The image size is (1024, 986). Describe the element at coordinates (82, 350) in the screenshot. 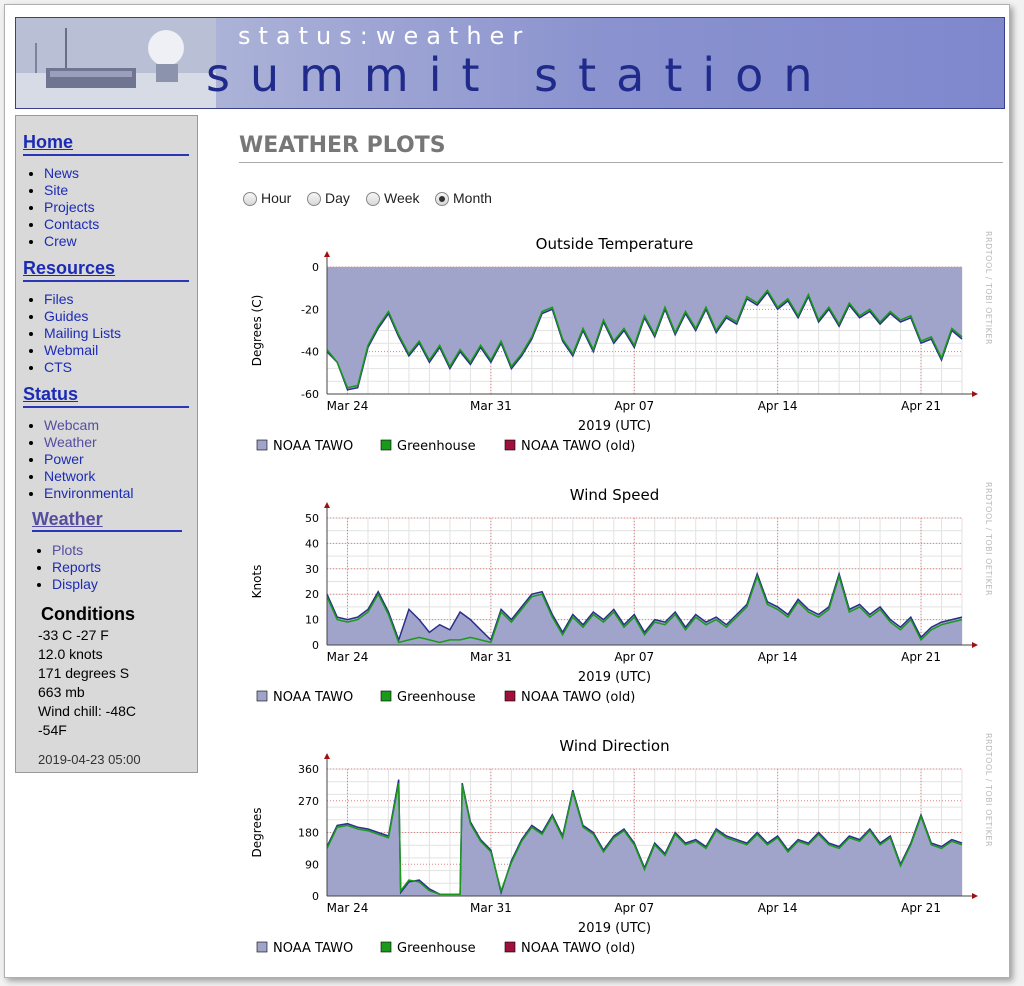

I see `nav-item-webmail: Webmail` at that location.